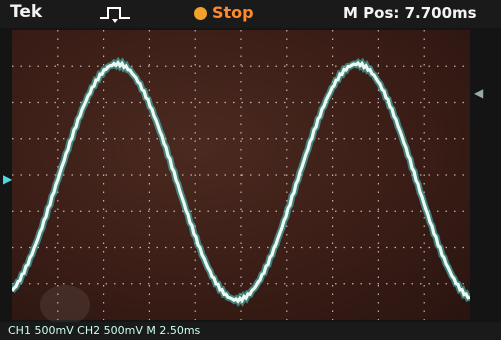 The image size is (501, 340). Describe the element at coordinates (200, 13) in the screenshot. I see `stop-indicator-icon` at that location.